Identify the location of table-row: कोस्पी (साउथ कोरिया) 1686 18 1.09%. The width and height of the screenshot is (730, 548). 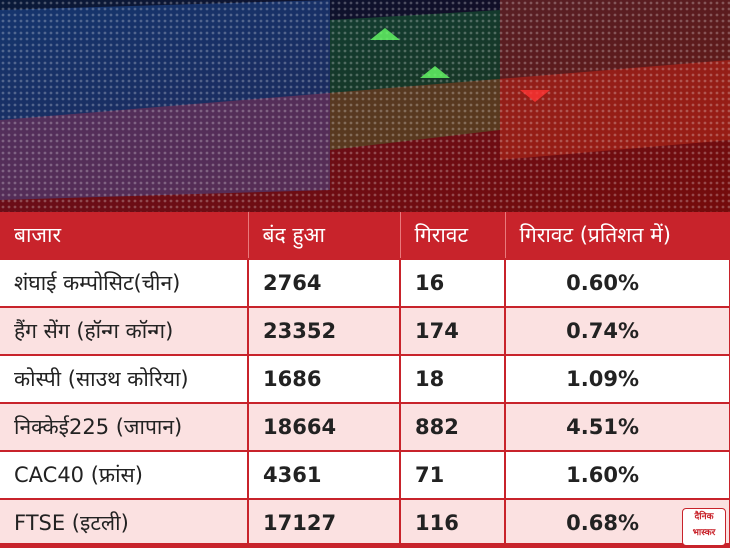
(365, 378).